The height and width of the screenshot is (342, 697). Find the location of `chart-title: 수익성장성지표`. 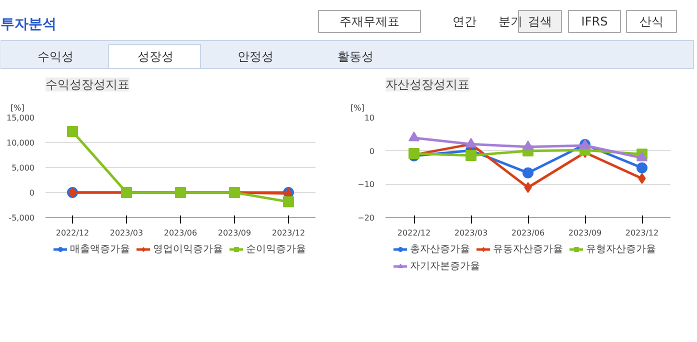

chart-title: 수익성장성지표 is located at coordinates (88, 85).